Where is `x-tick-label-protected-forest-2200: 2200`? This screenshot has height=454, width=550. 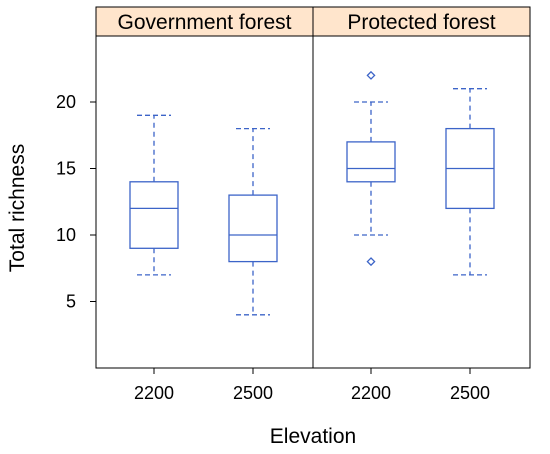
x-tick-label-protected-forest-2200: 2200 is located at coordinates (371, 393).